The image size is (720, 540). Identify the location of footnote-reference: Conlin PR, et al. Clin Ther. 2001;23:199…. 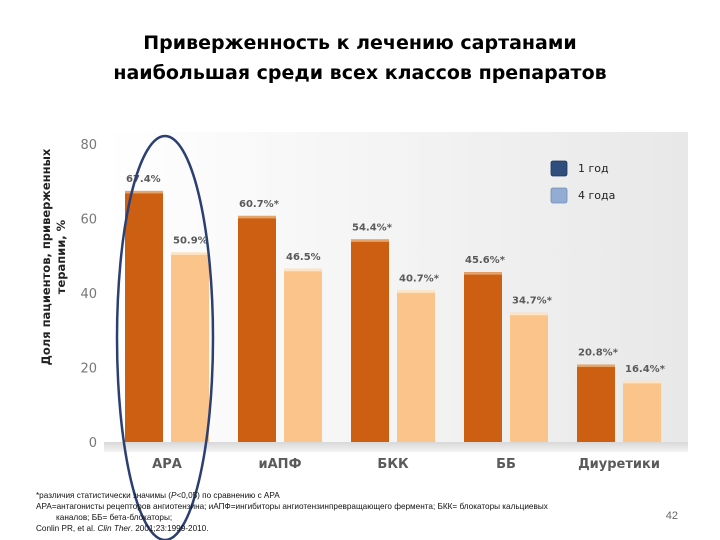
(122, 528).